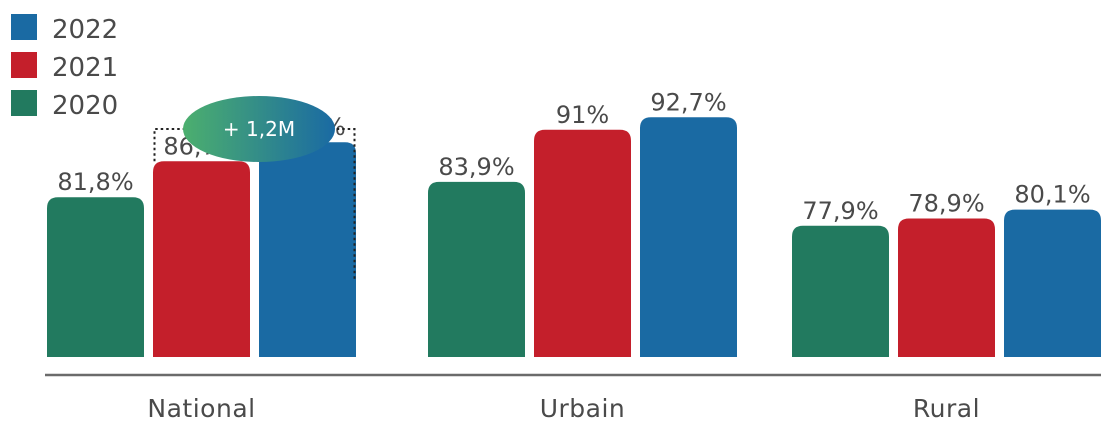 This screenshot has width=1101, height=421. Describe the element at coordinates (840, 291) in the screenshot. I see `bar-rural-2020` at that location.